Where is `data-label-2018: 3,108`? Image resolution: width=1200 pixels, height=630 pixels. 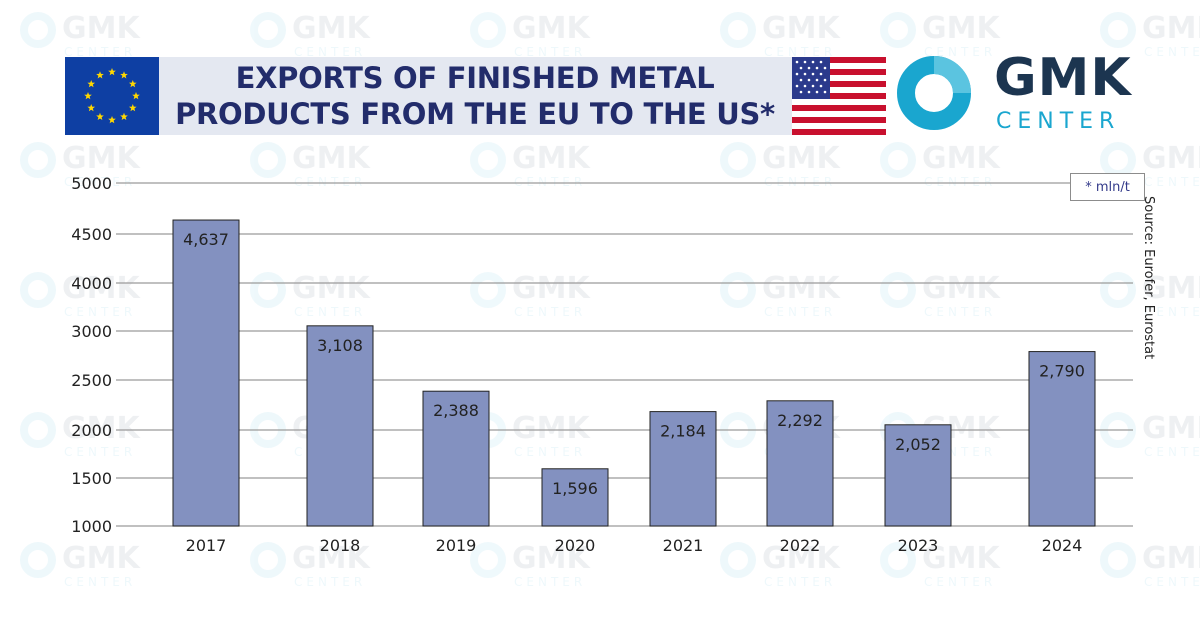 data-label-2018: 3,108 is located at coordinates (340, 345).